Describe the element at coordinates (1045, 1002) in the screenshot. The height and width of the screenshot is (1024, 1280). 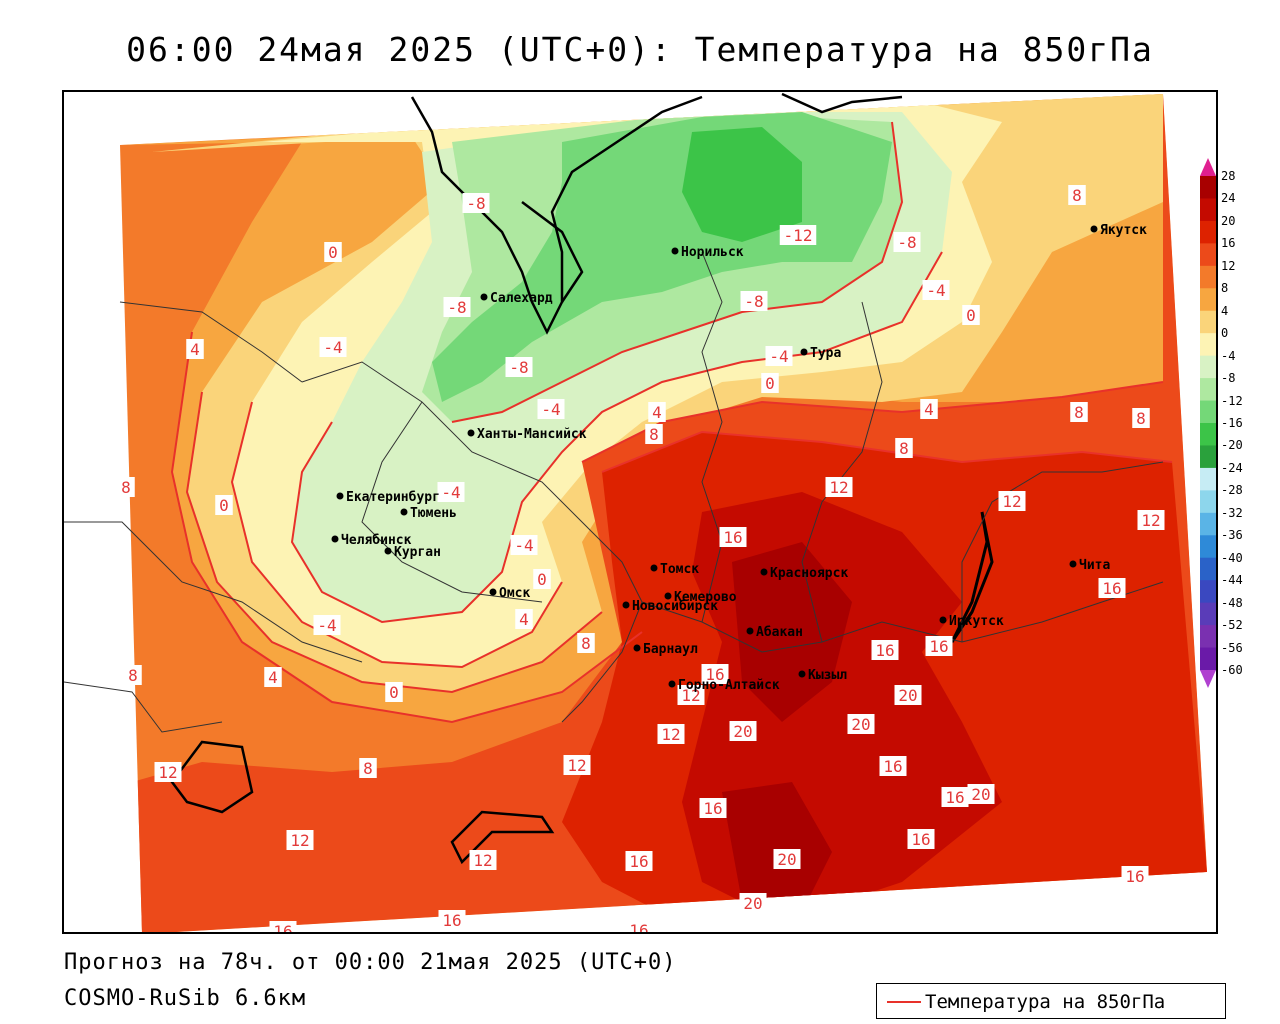
I see `legend-label: Температура на 850гПа` at that location.